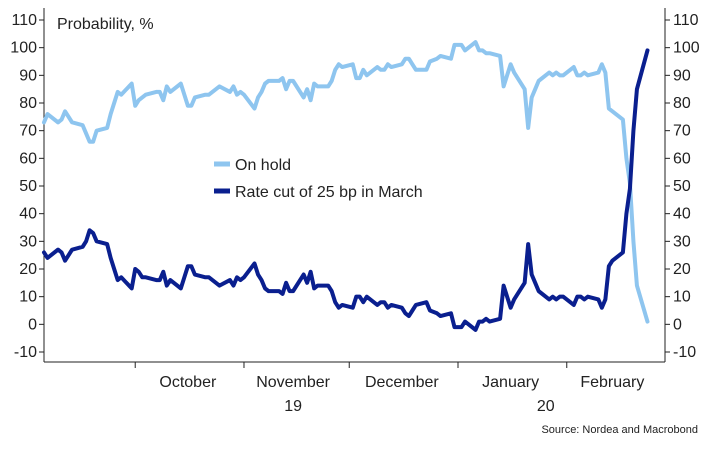 Image resolution: width=727 pixels, height=454 pixels. Describe the element at coordinates (684, 352) in the screenshot. I see `y-tick-label-right: -10` at that location.